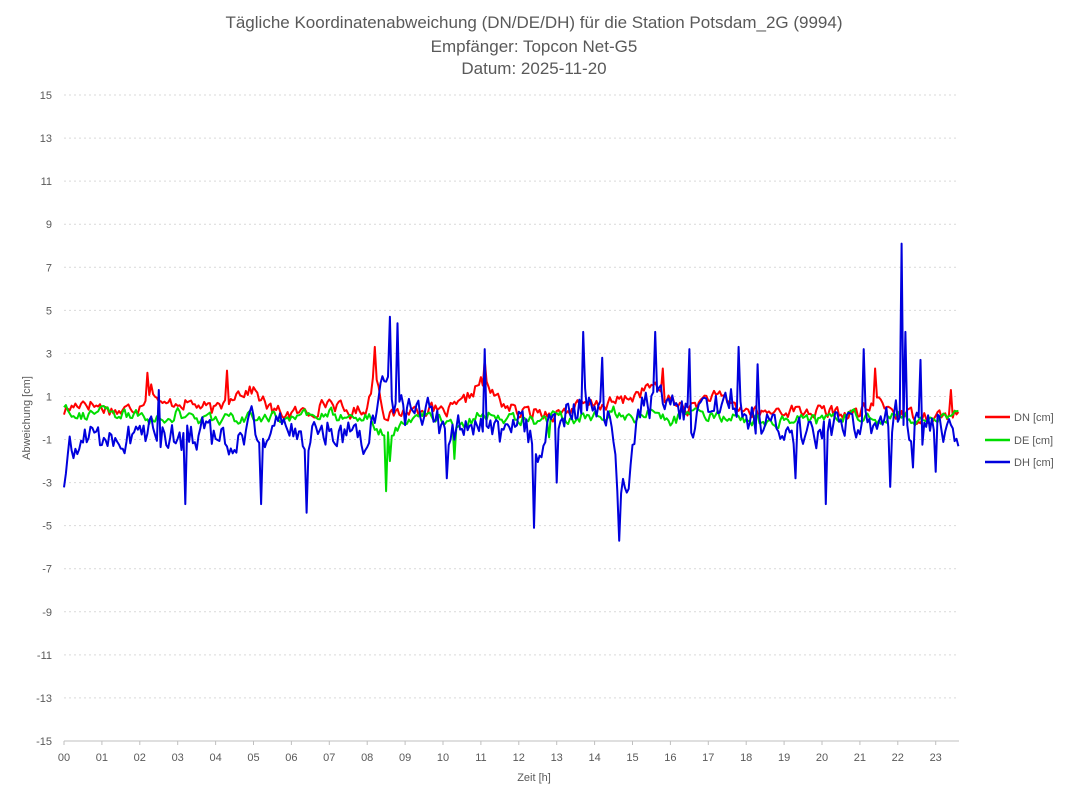 Image resolution: width=1068 pixels, height=806 pixels. What do you see at coordinates (44, 699) in the screenshot?
I see `y-tick-label: -13` at bounding box center [44, 699].